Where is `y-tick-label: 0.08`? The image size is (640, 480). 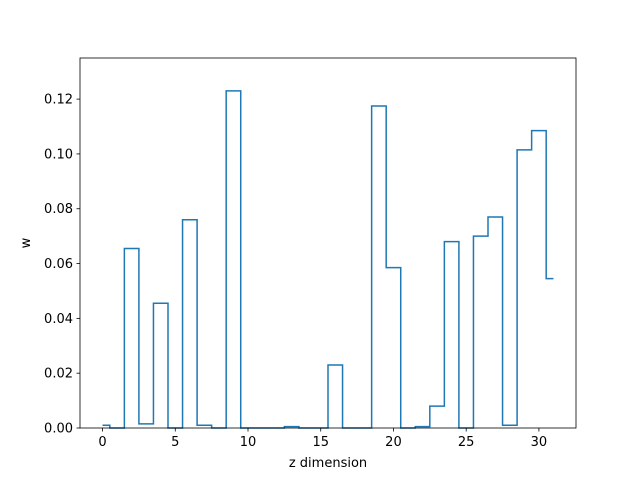
y-tick-label: 0.08 is located at coordinates (58, 209).